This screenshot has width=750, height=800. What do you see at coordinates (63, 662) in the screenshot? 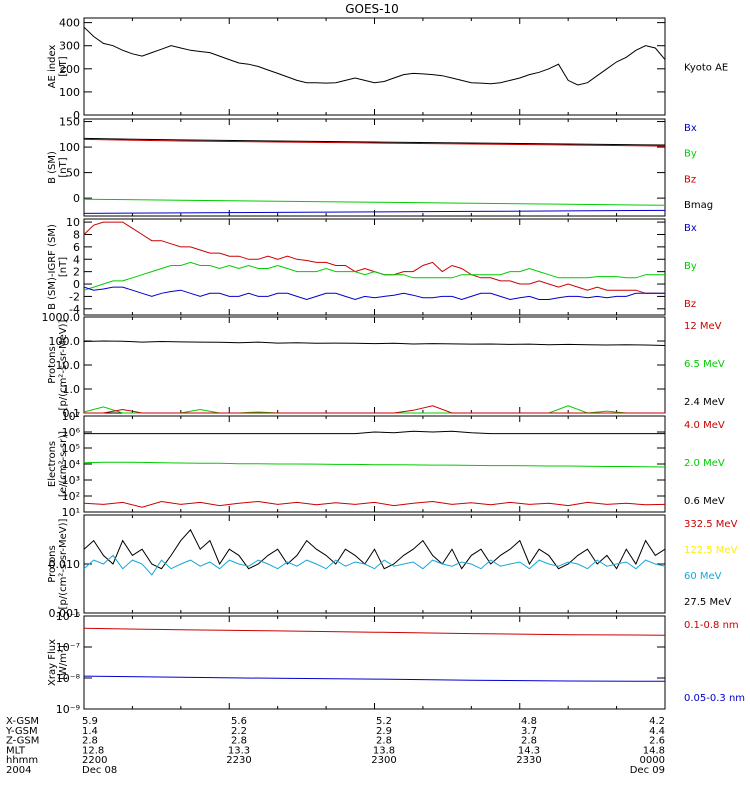
I see `y-axis-unit: [W/m²]` at bounding box center [63, 662].